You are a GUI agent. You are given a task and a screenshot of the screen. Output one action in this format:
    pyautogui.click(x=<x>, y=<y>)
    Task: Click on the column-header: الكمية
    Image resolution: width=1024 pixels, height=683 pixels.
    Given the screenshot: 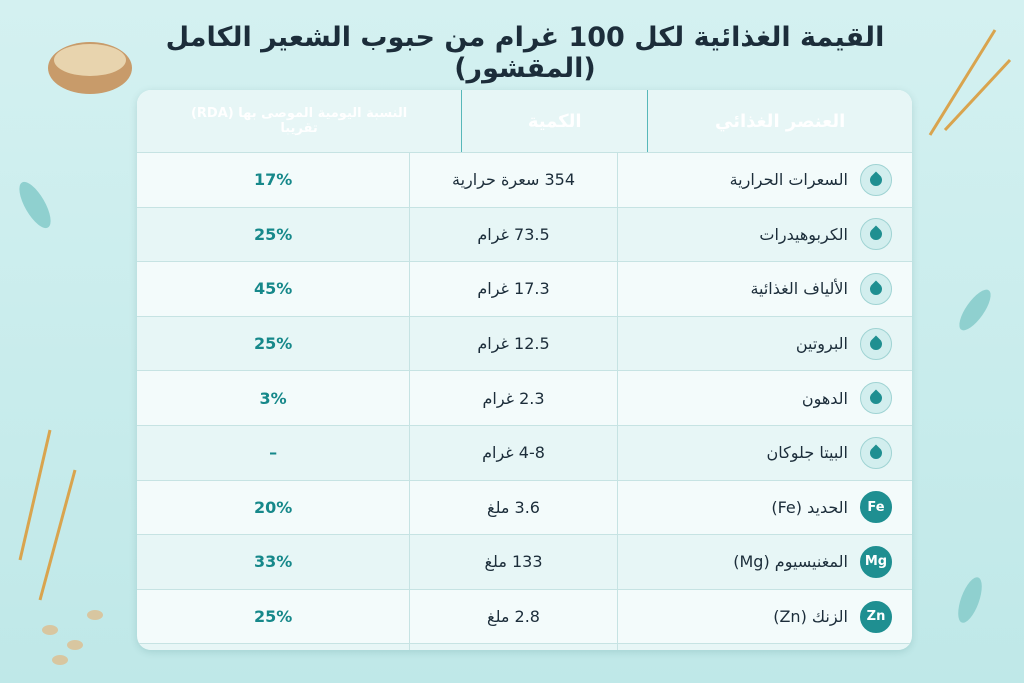 What is the action you would take?
    pyautogui.click(x=555, y=121)
    